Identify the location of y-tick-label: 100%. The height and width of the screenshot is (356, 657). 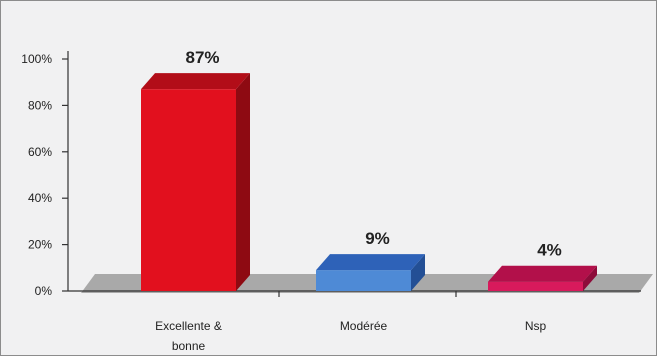
(36, 59).